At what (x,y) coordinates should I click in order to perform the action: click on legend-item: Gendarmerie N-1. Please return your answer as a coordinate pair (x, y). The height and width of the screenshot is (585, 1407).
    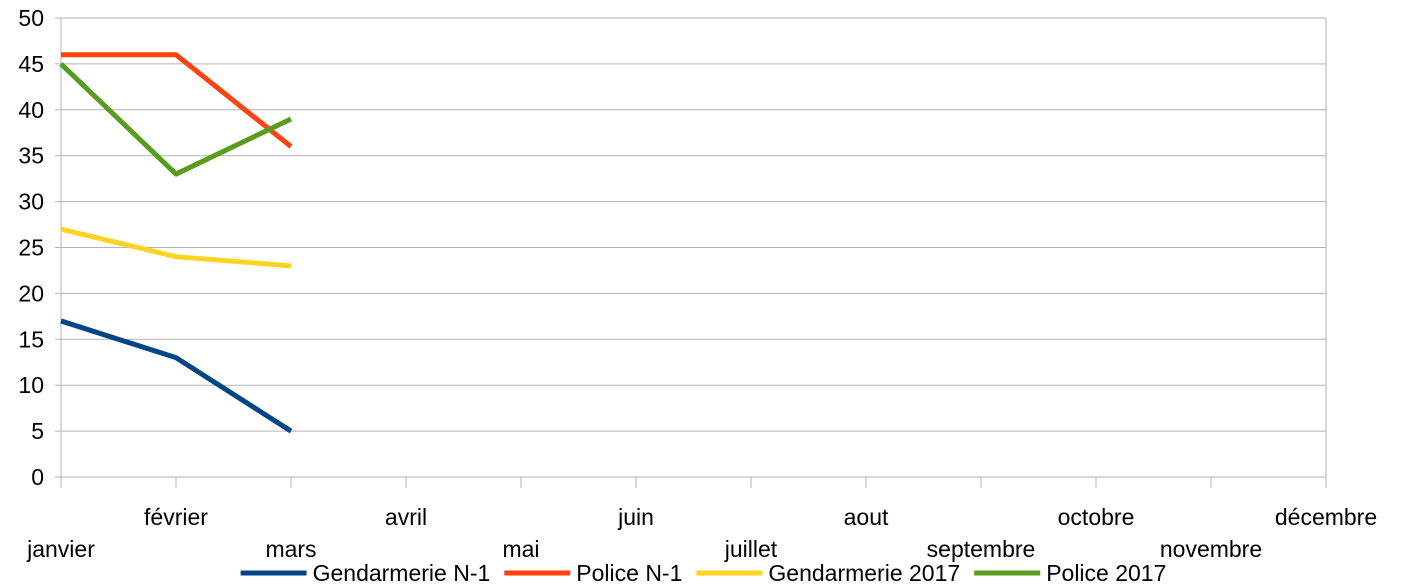
    Looking at the image, I should click on (365, 572).